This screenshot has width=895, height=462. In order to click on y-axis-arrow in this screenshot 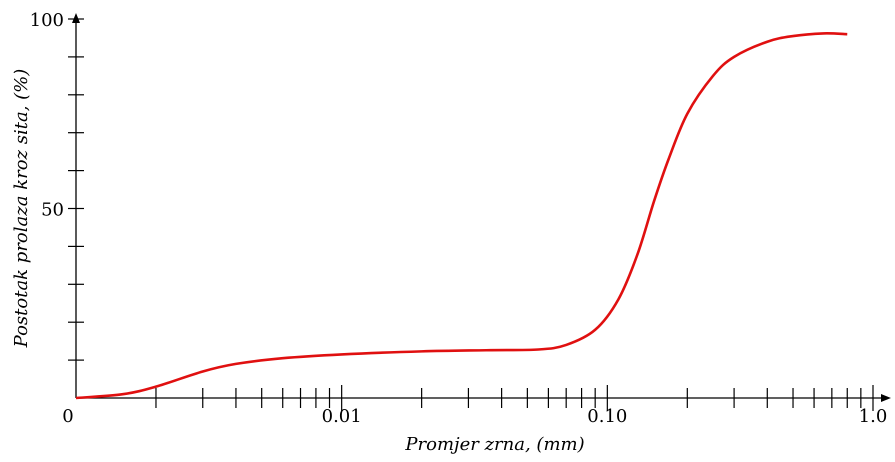, I will do `click(76, 18)`.